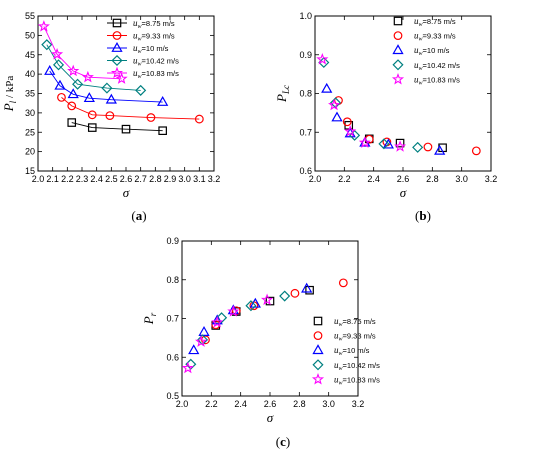 This screenshot has width=550, height=458. I want to click on y-axis-label-main: P, so click(8, 107).